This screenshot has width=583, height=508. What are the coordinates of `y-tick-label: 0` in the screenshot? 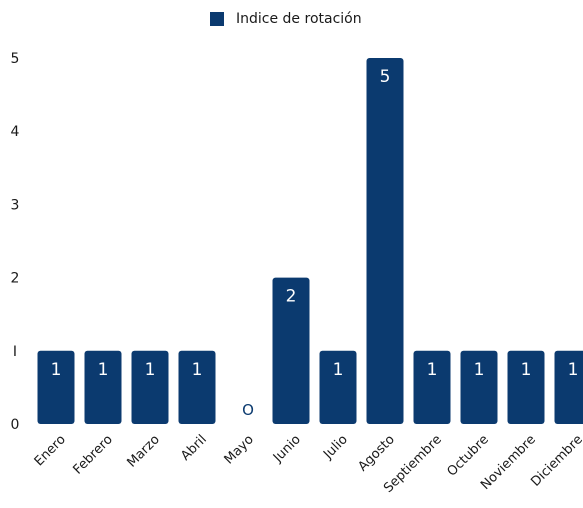 It's located at (15, 425).